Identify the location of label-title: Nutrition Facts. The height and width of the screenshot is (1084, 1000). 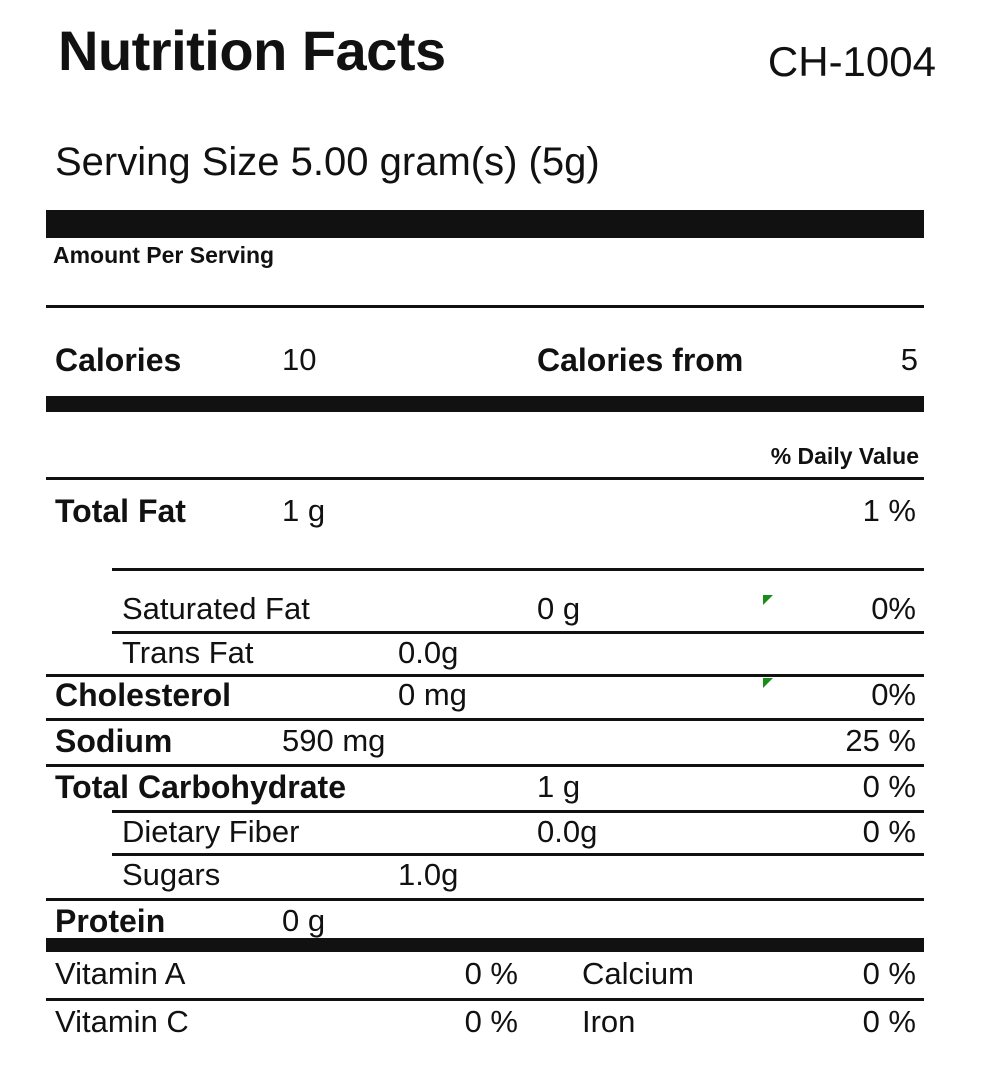
(252, 50).